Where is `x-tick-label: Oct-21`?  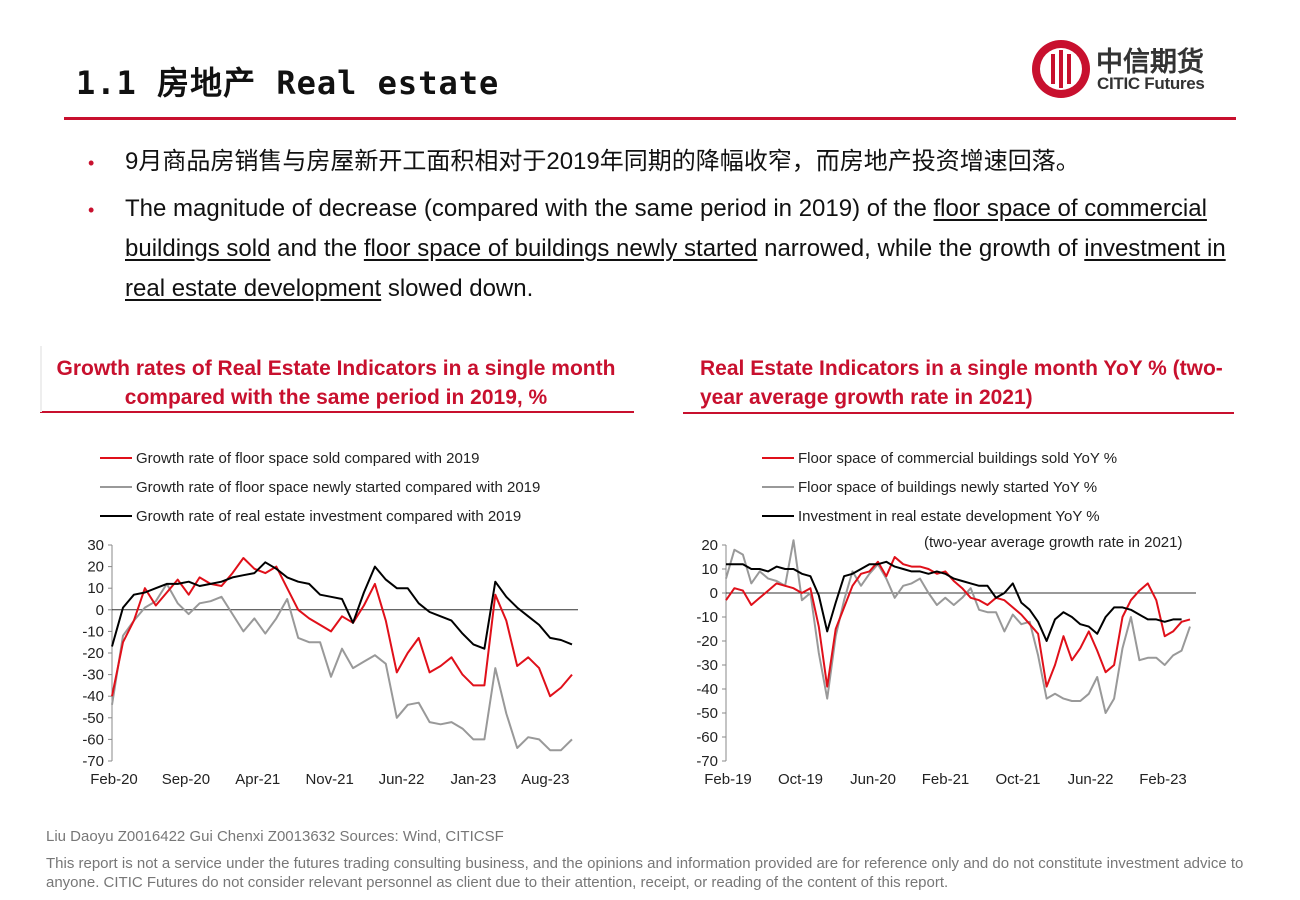
x-tick-label: Oct-21 is located at coordinates (1017, 779).